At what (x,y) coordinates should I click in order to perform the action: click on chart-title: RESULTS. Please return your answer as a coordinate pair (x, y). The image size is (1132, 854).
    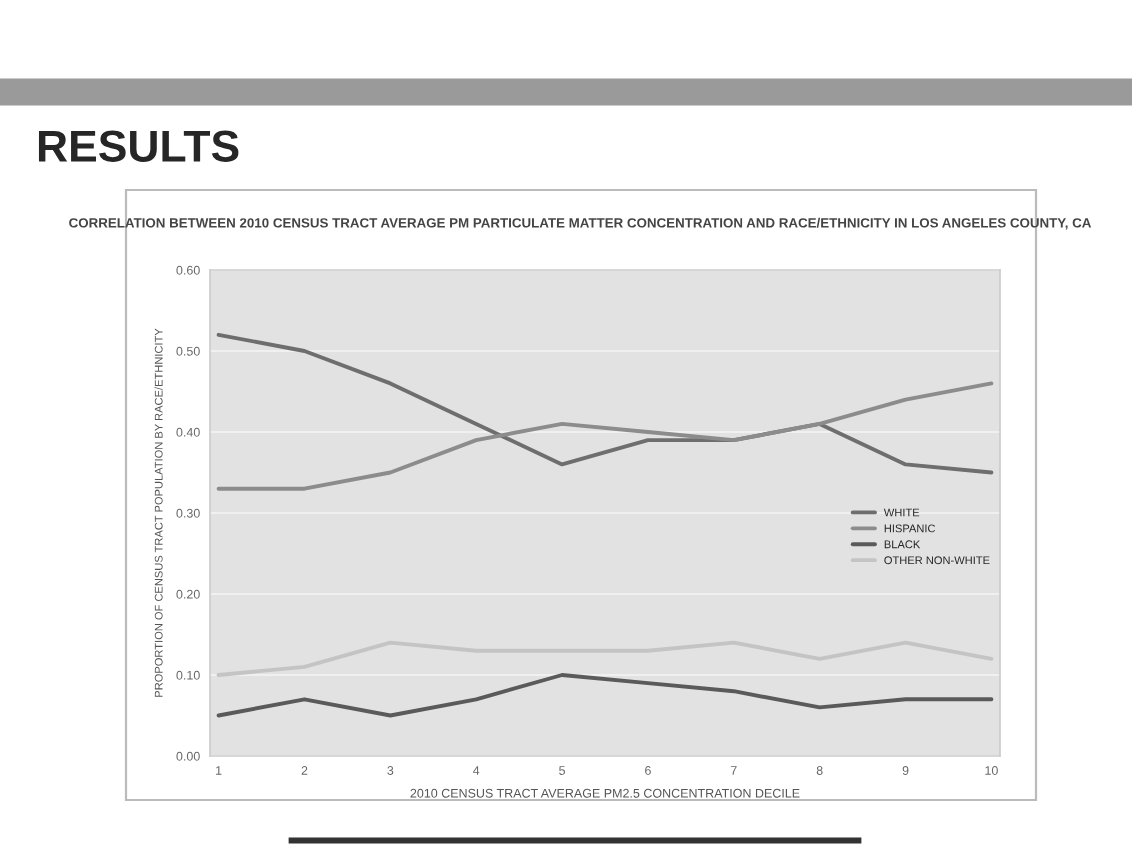
    Looking at the image, I should click on (138, 146).